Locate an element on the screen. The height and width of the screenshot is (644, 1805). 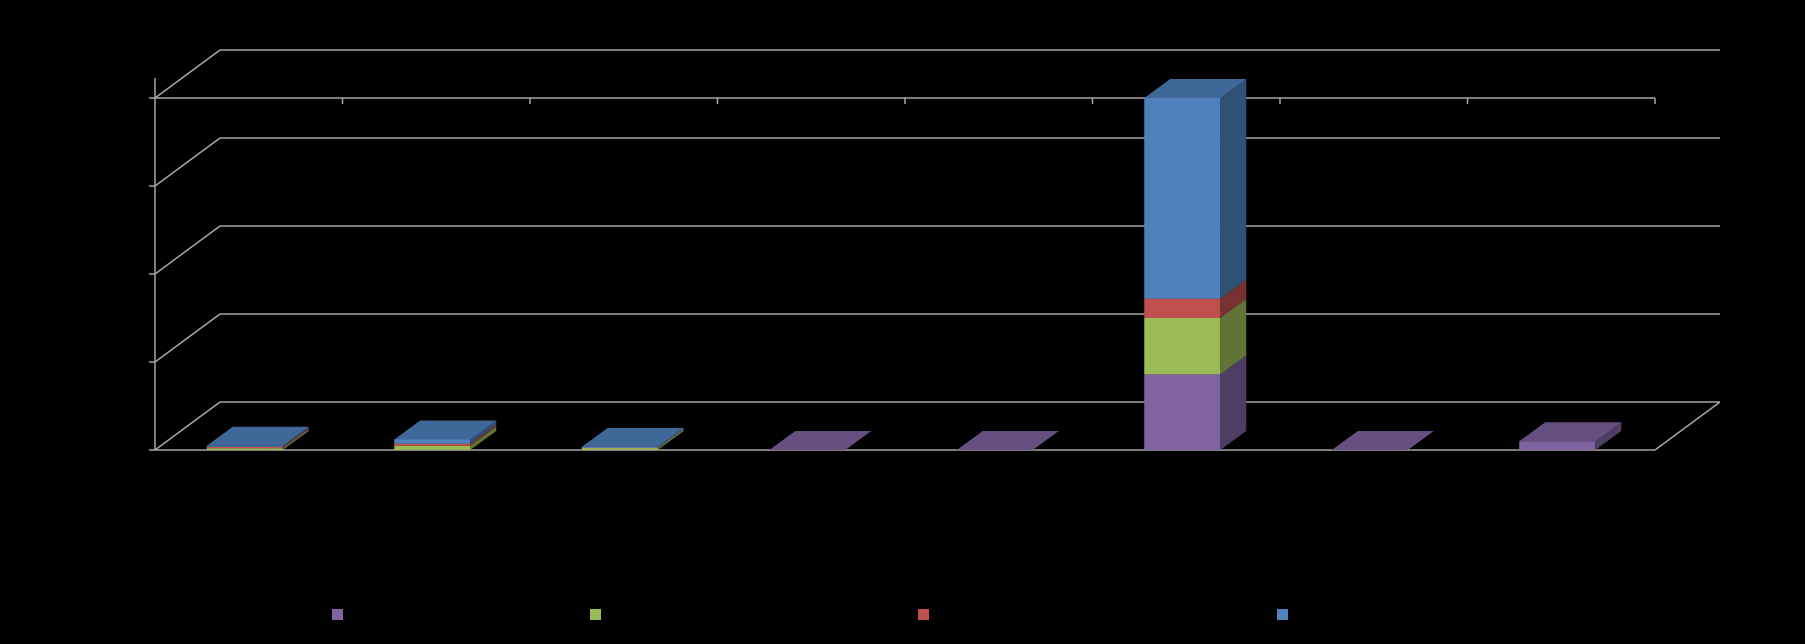
legend is located at coordinates (810, 614).